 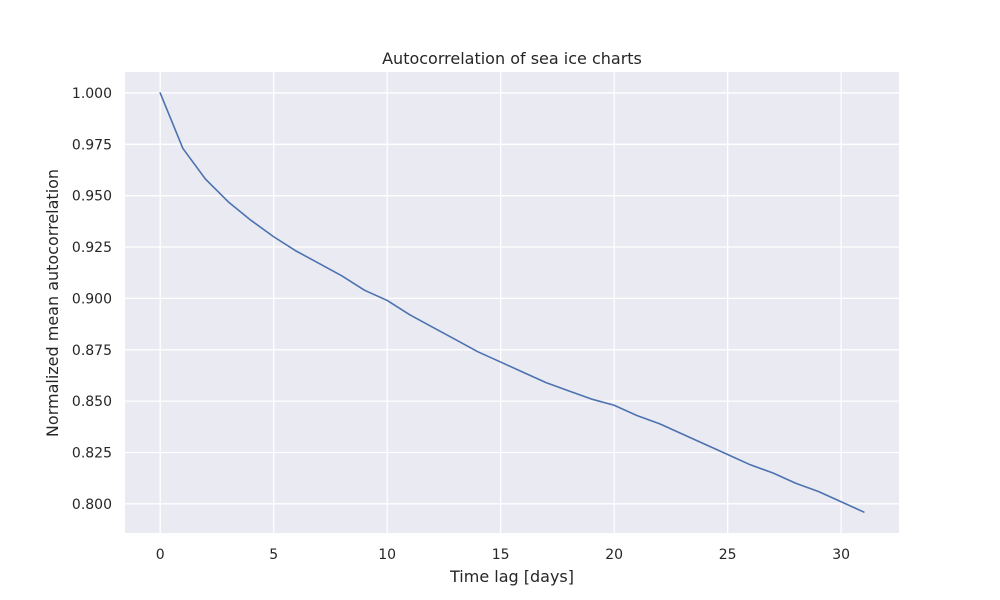 What do you see at coordinates (728, 555) in the screenshot?
I see `x-tick-label: 25` at bounding box center [728, 555].